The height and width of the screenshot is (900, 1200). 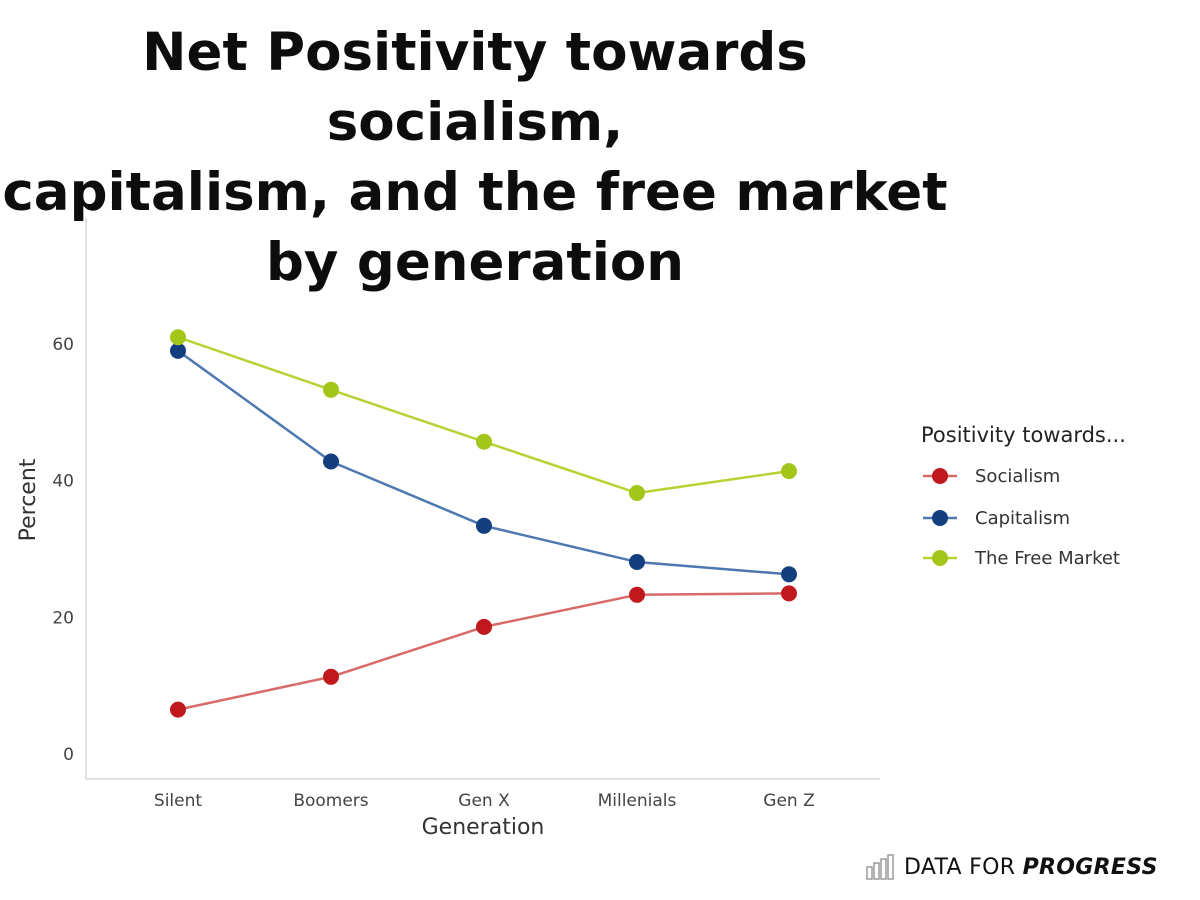 I want to click on legend-label-socialism: Socialism, so click(x=1017, y=476).